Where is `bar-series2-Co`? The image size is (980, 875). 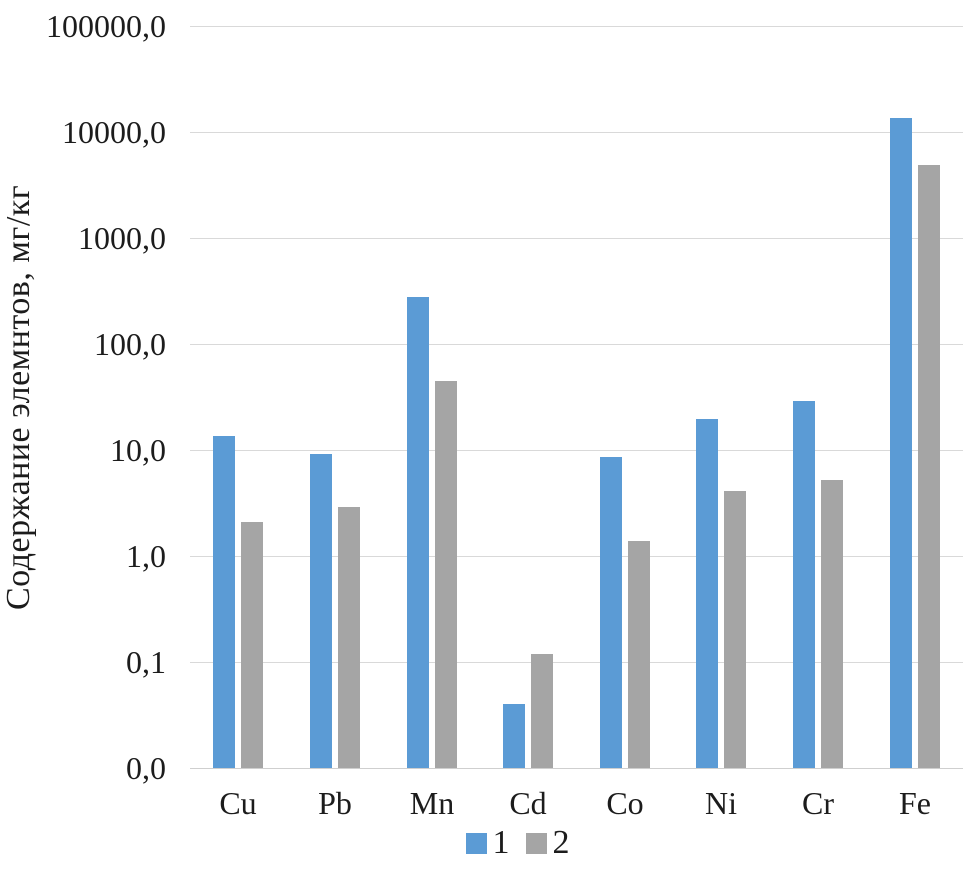
bar-series2-Co is located at coordinates (639, 654).